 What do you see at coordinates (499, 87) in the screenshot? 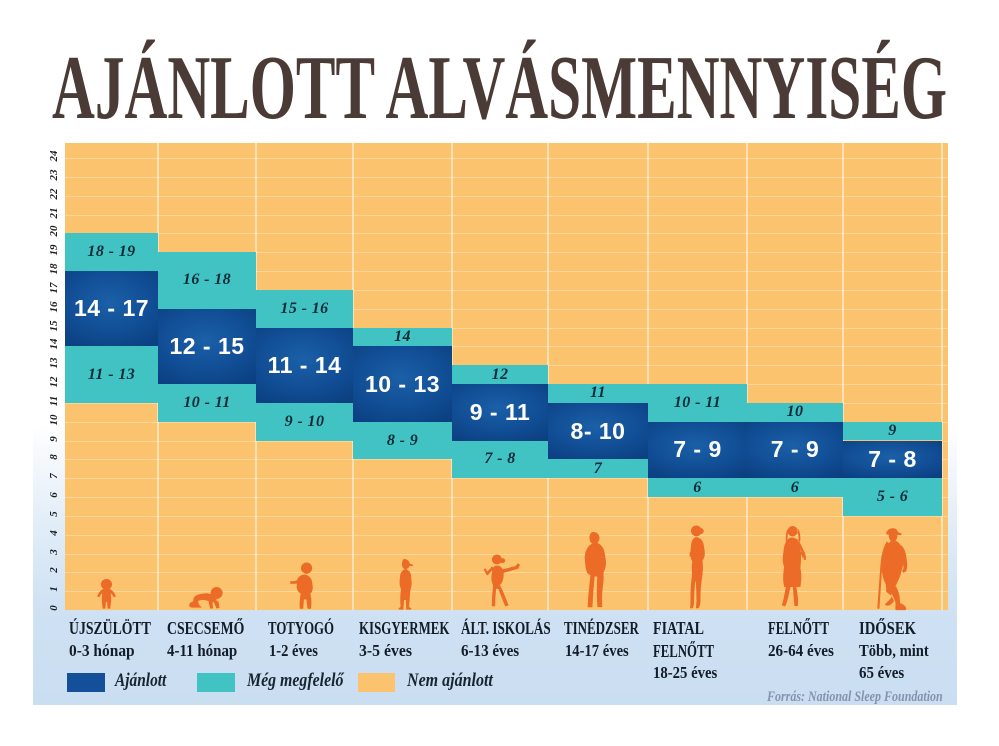
I see `svg-text: AJÁNLOTT ALVÁSMENNYISÉG` at bounding box center [499, 87].